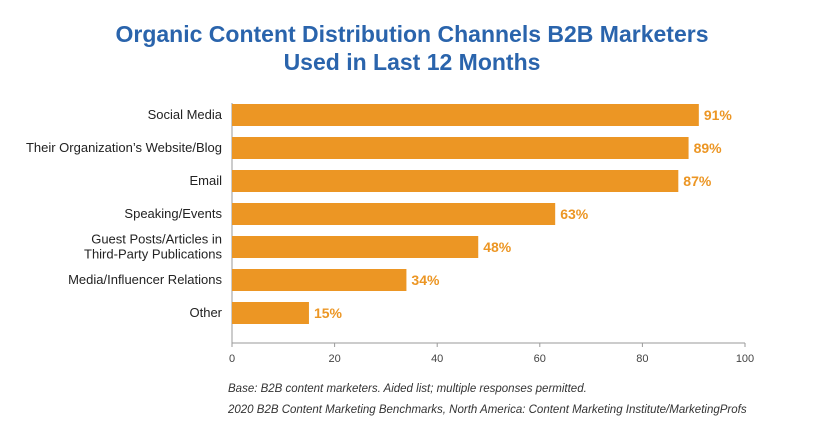 This screenshot has width=824, height=444. What do you see at coordinates (205, 180) in the screenshot?
I see `category-label: Email` at bounding box center [205, 180].